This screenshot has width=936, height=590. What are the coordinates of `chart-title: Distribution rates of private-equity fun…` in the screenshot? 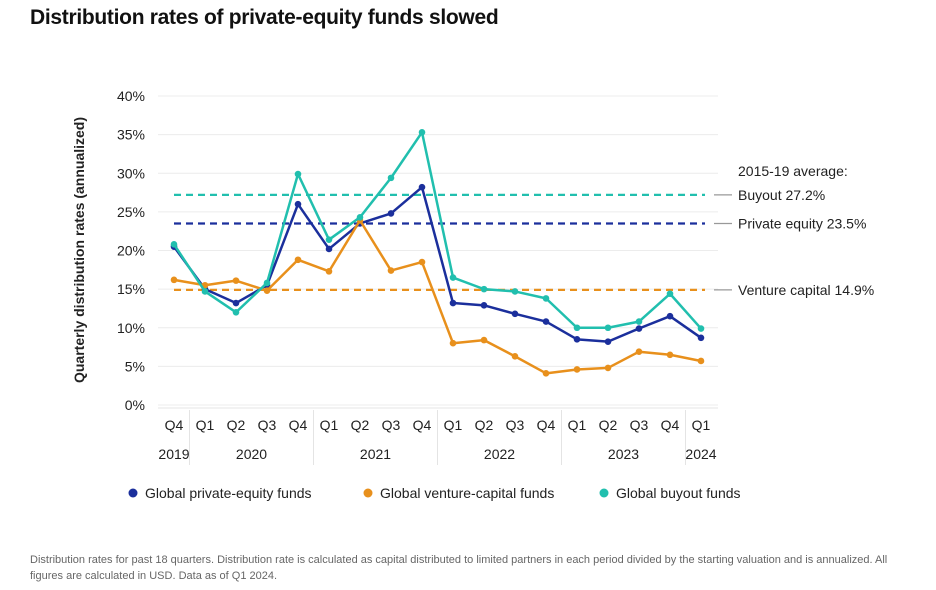 It's located at (264, 17).